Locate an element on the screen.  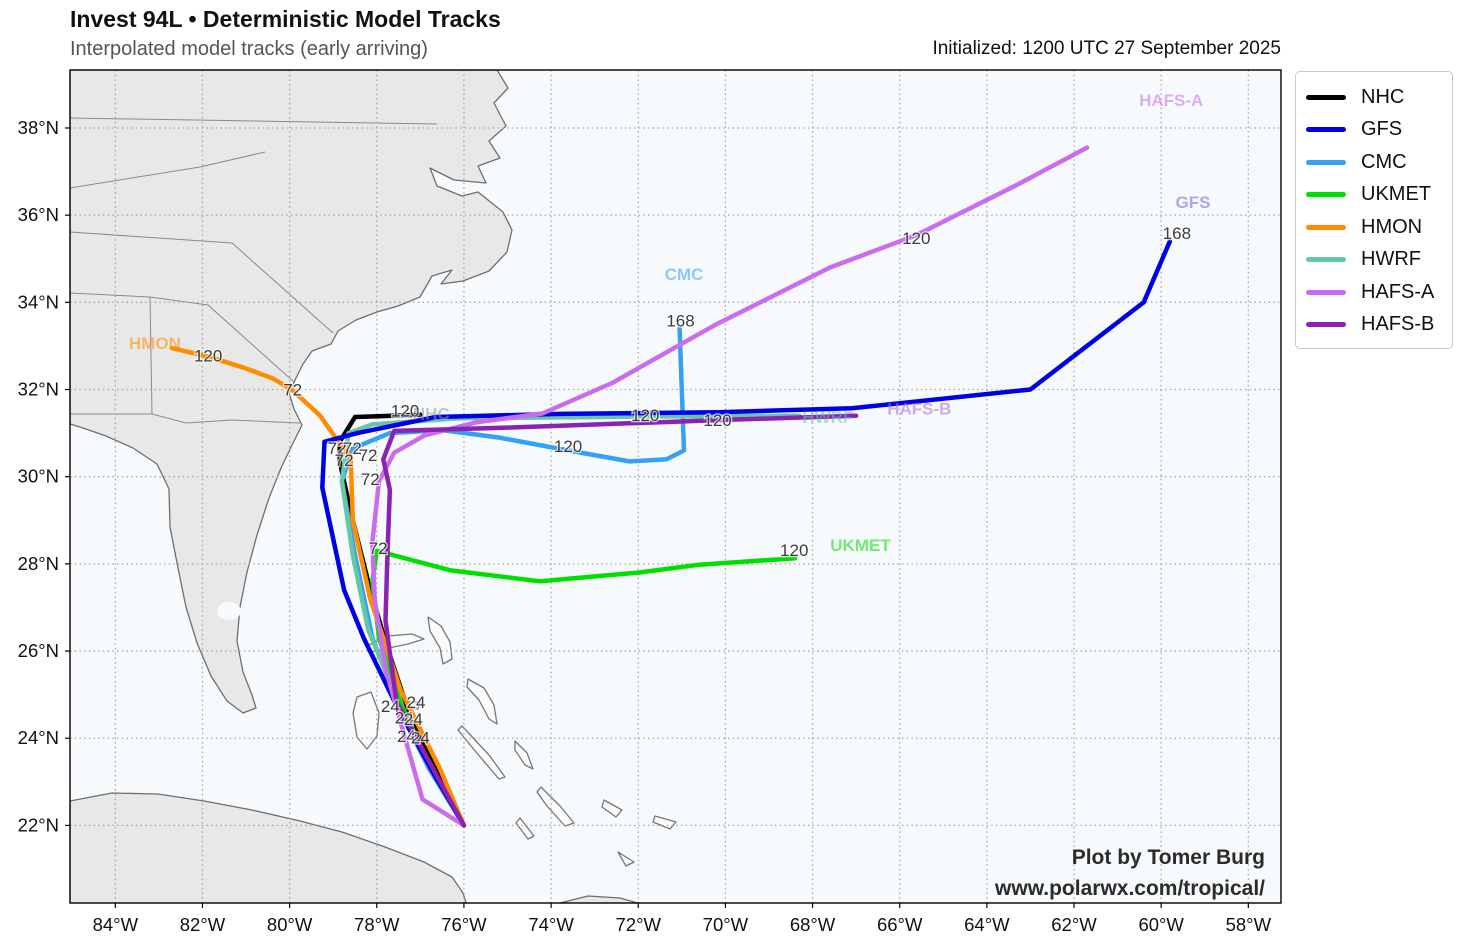
lat-tick-label: 26°N is located at coordinates (38, 650).